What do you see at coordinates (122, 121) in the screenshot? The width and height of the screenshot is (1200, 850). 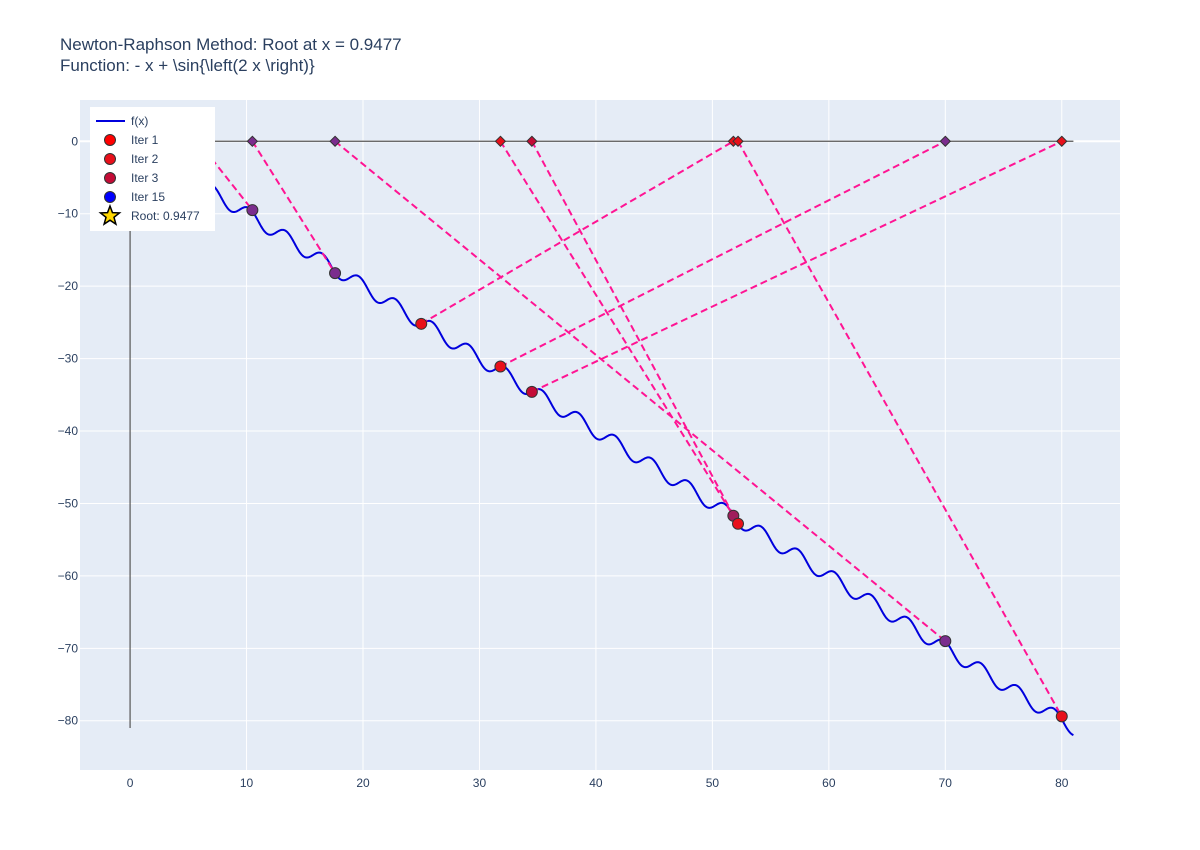 I see `legend-item: f(x)` at bounding box center [122, 121].